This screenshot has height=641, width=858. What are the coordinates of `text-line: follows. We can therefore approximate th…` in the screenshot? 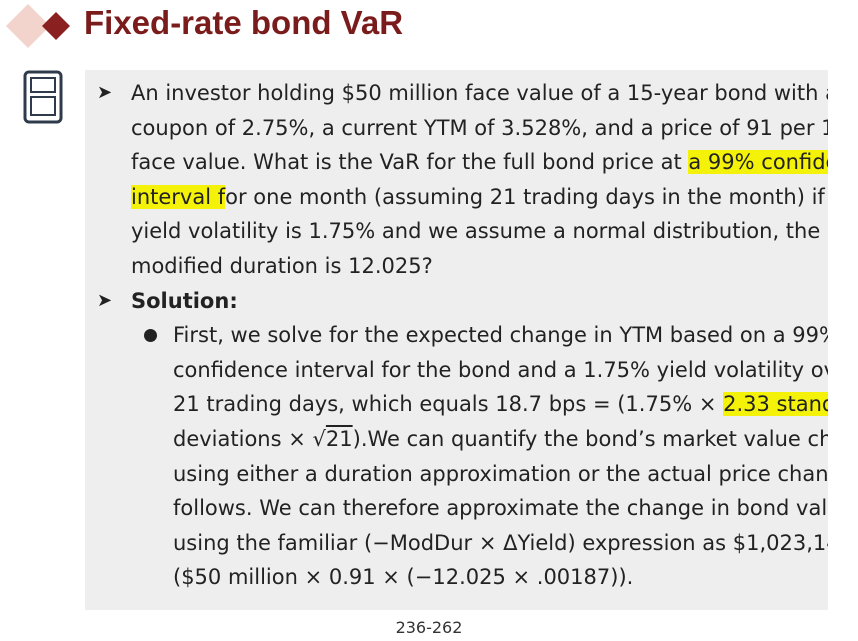 It's located at (500, 508).